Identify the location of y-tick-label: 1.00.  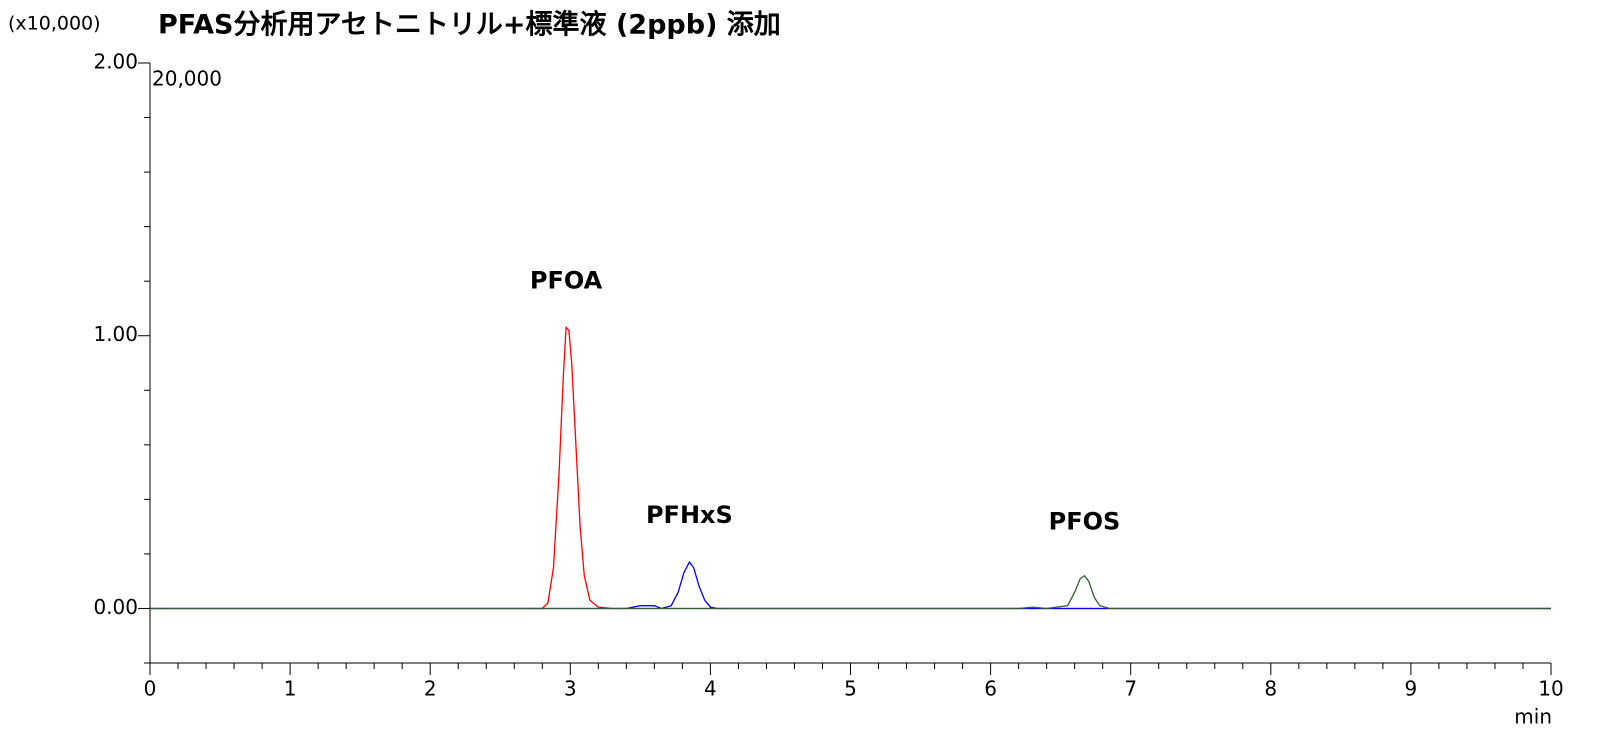
(115, 334).